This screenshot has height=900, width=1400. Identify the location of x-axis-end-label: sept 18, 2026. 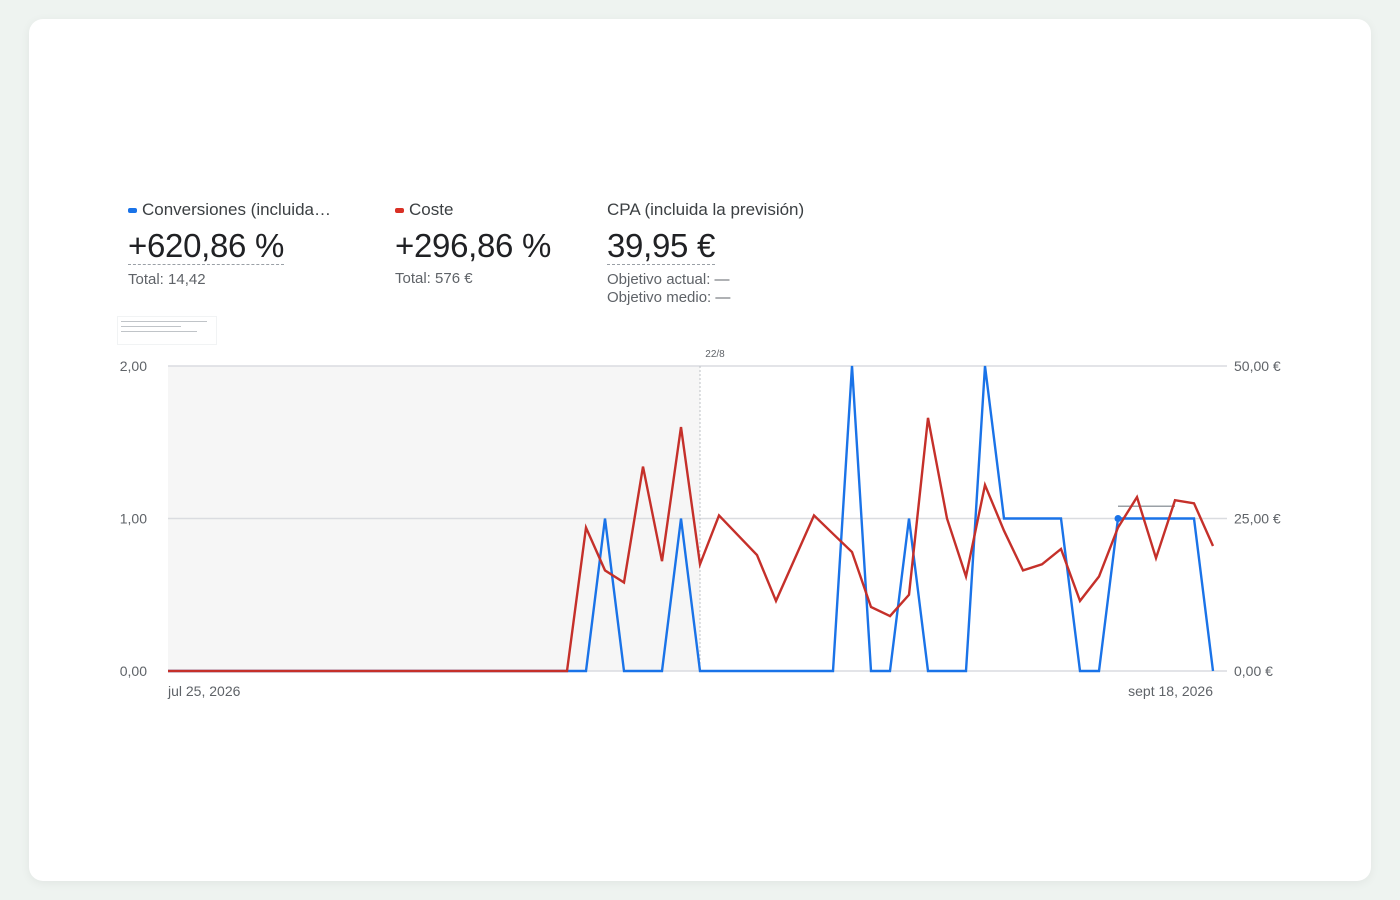
(1170, 691).